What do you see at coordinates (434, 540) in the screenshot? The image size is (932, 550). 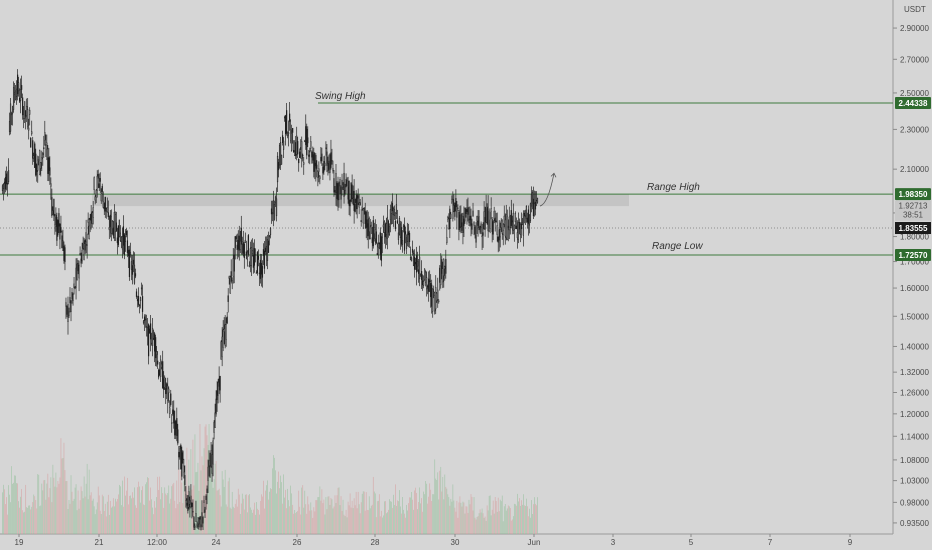 I see `time-axis: 19 21 12:00 24 26 28 30 Jun 3 5 7 9` at bounding box center [434, 540].